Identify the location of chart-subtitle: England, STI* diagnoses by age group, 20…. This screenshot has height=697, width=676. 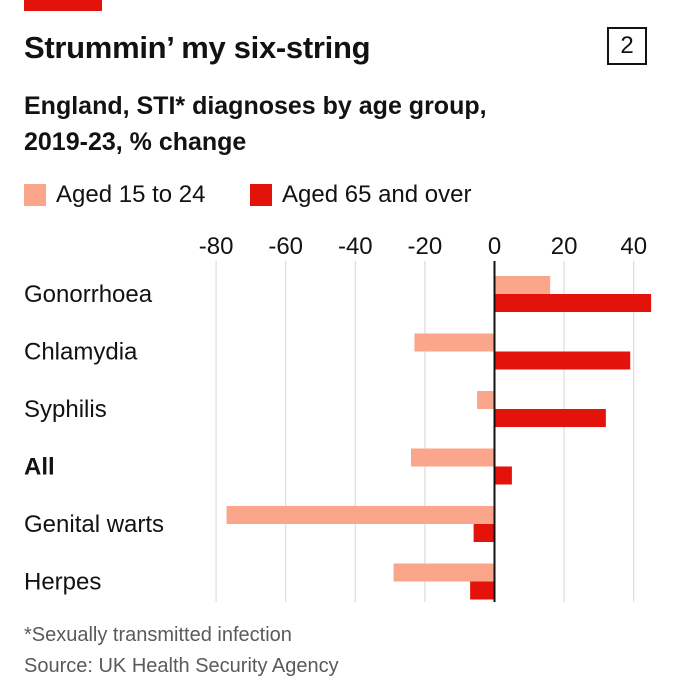
(304, 124).